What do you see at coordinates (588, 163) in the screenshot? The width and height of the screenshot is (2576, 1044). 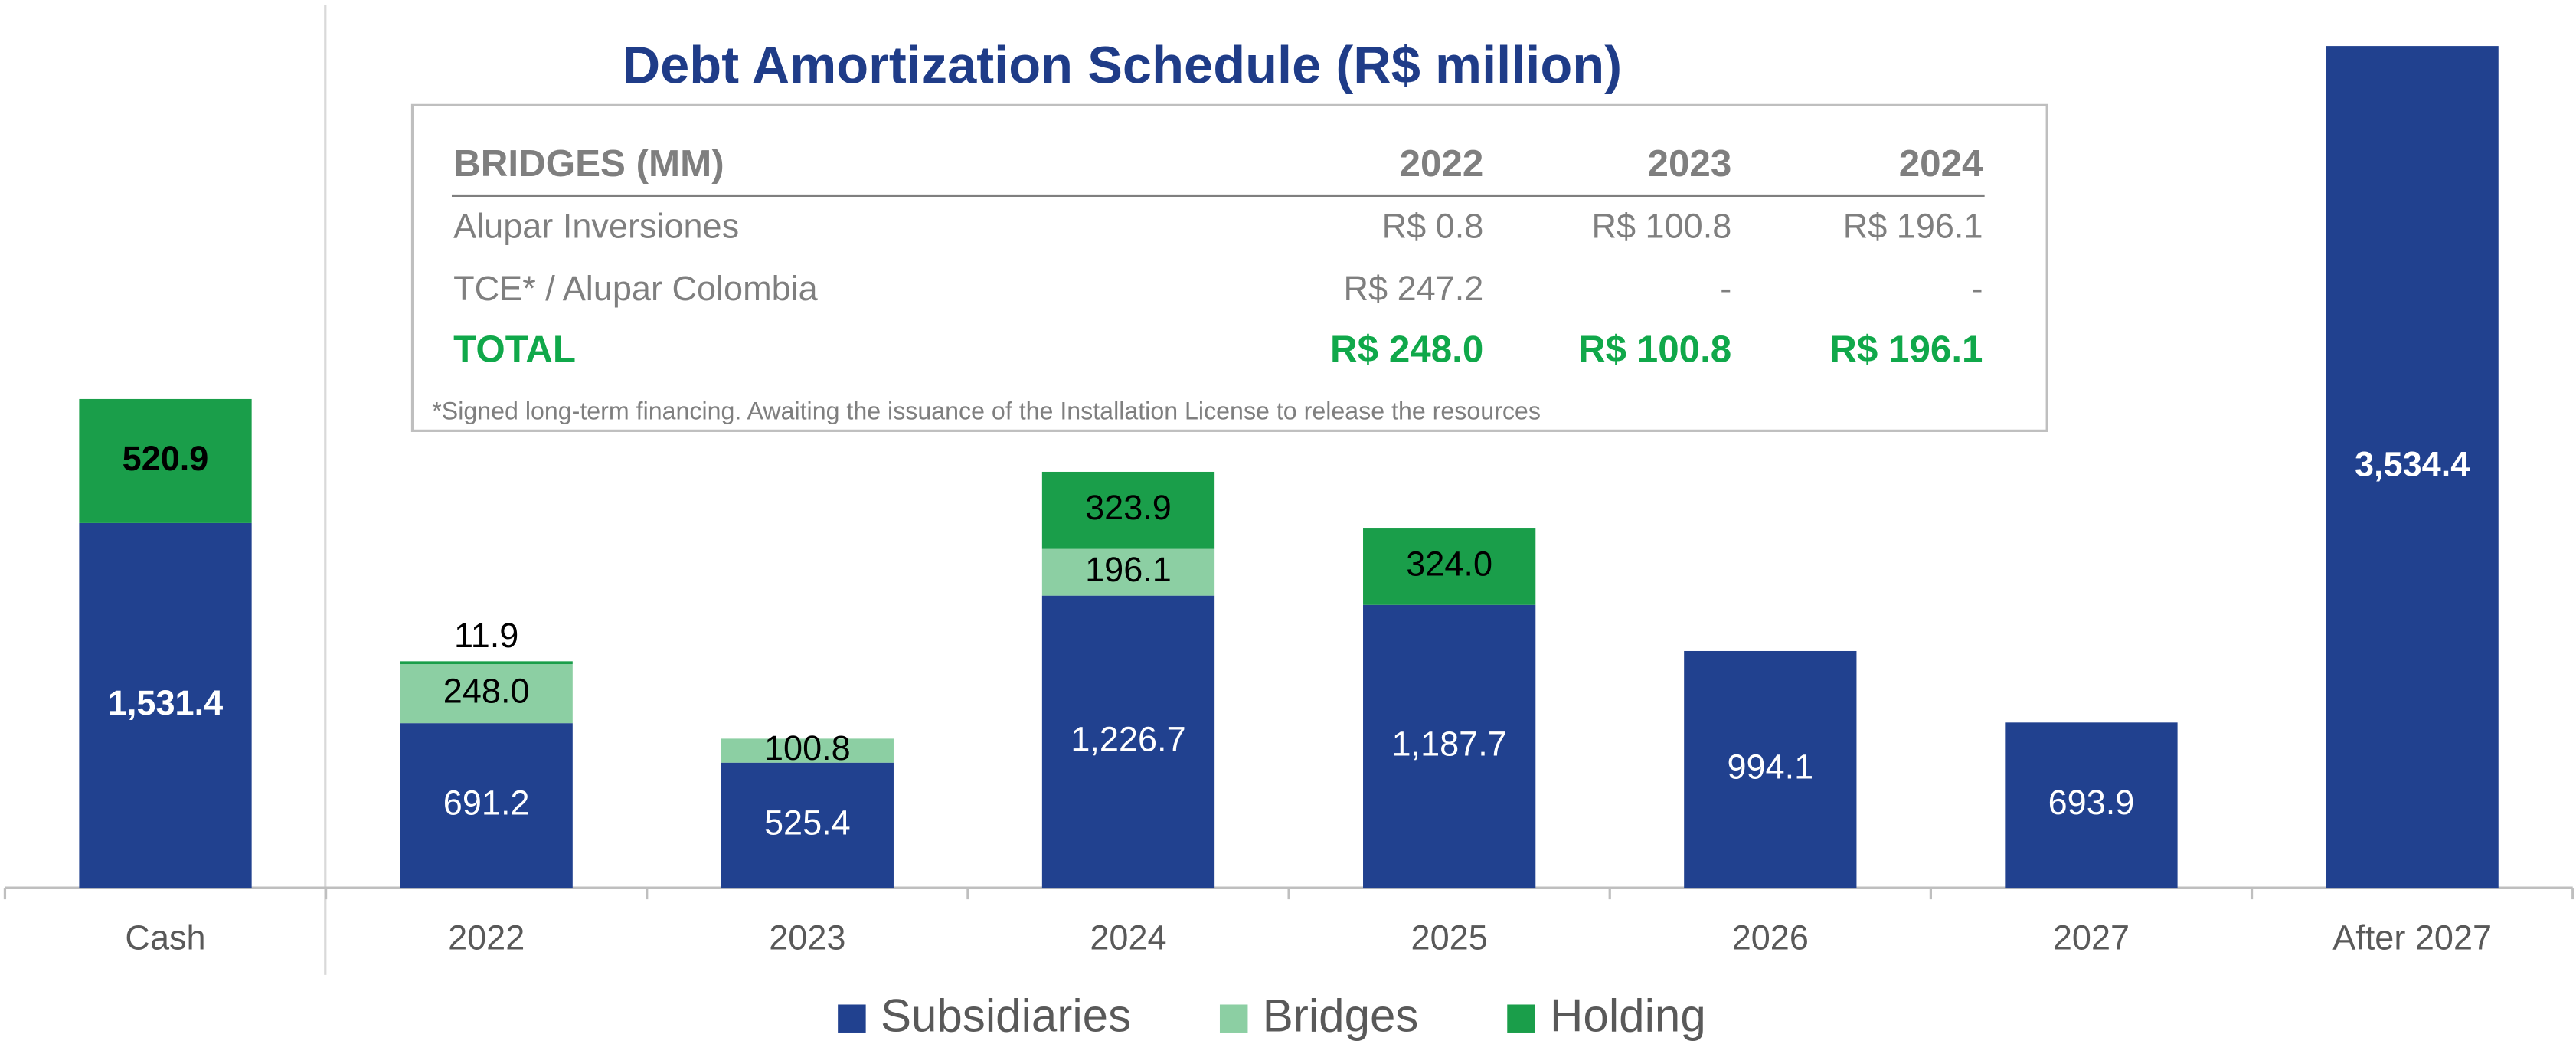 I see `table-header: BRIDGES (MM)` at bounding box center [588, 163].